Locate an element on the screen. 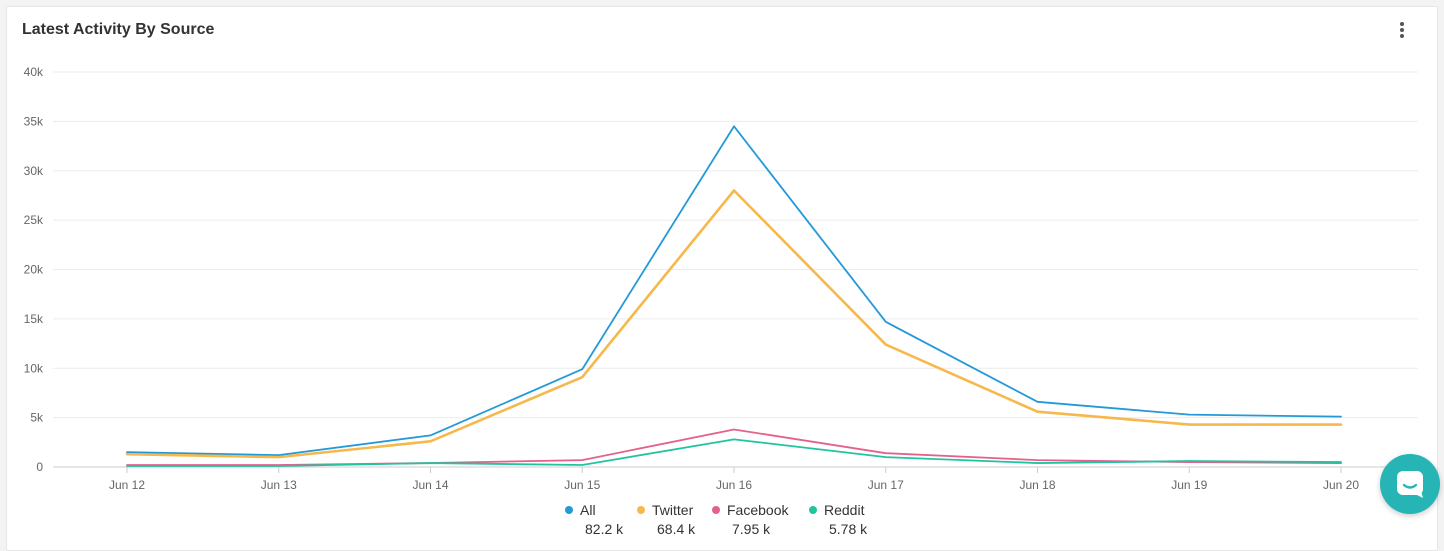 The width and height of the screenshot is (1444, 551). chat-bubble-icon is located at coordinates (1410, 484).